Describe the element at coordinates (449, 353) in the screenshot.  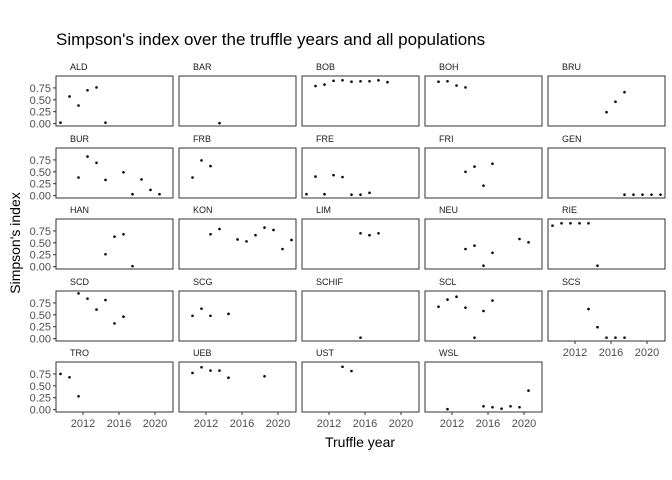
I see `facet-label-wsl: WSL` at that location.